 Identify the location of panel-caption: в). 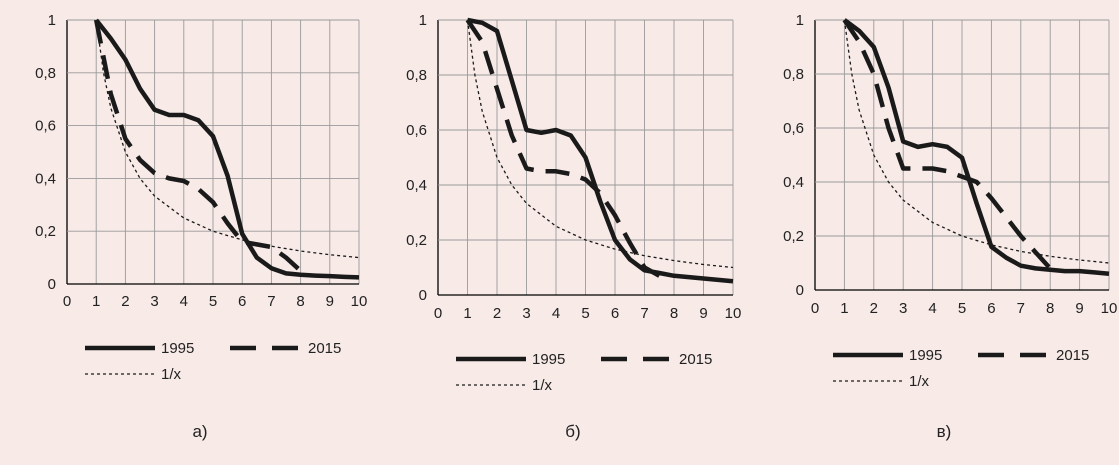
(944, 431).